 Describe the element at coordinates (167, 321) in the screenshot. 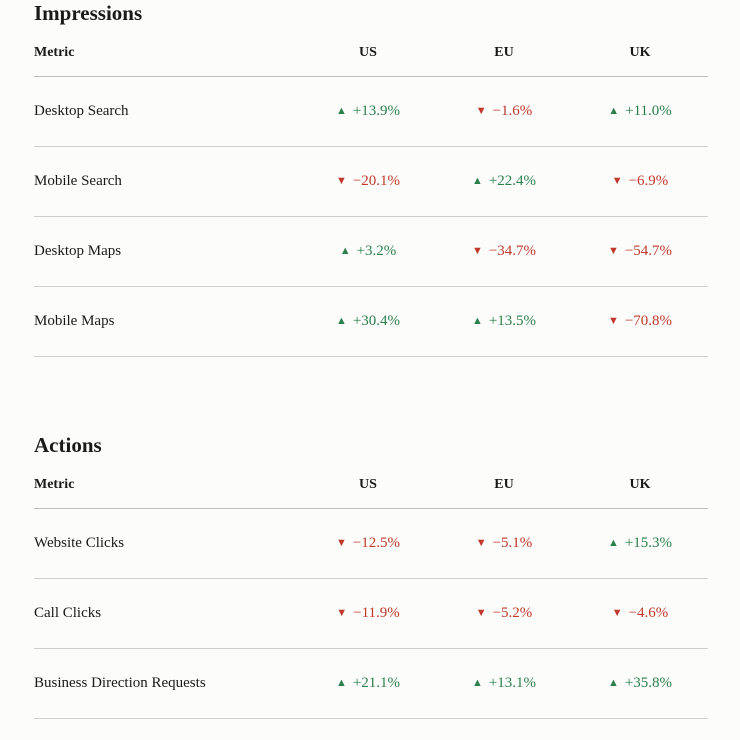

I see `metric-name: Mobile Maps` at that location.